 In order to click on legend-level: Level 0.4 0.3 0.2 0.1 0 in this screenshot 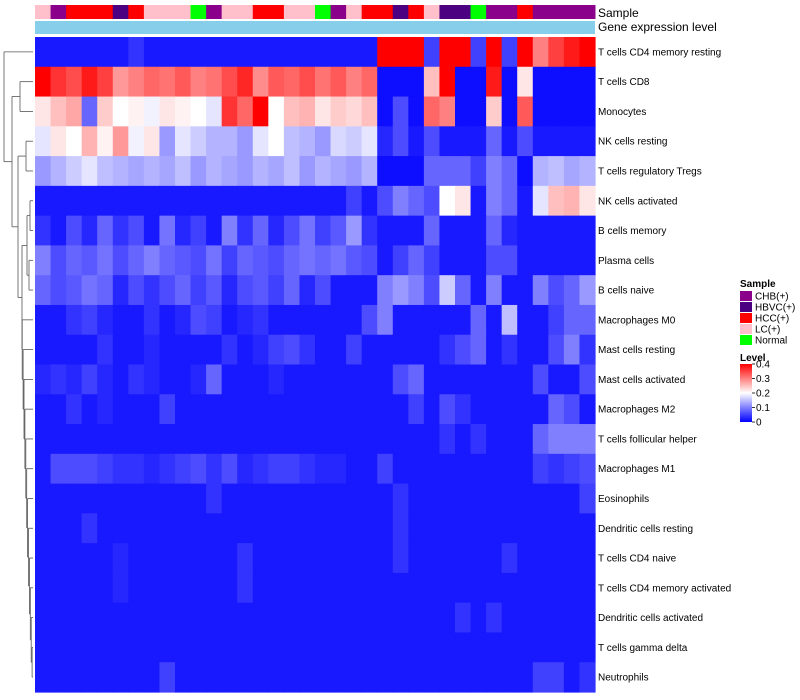, I will do `click(755, 391)`.